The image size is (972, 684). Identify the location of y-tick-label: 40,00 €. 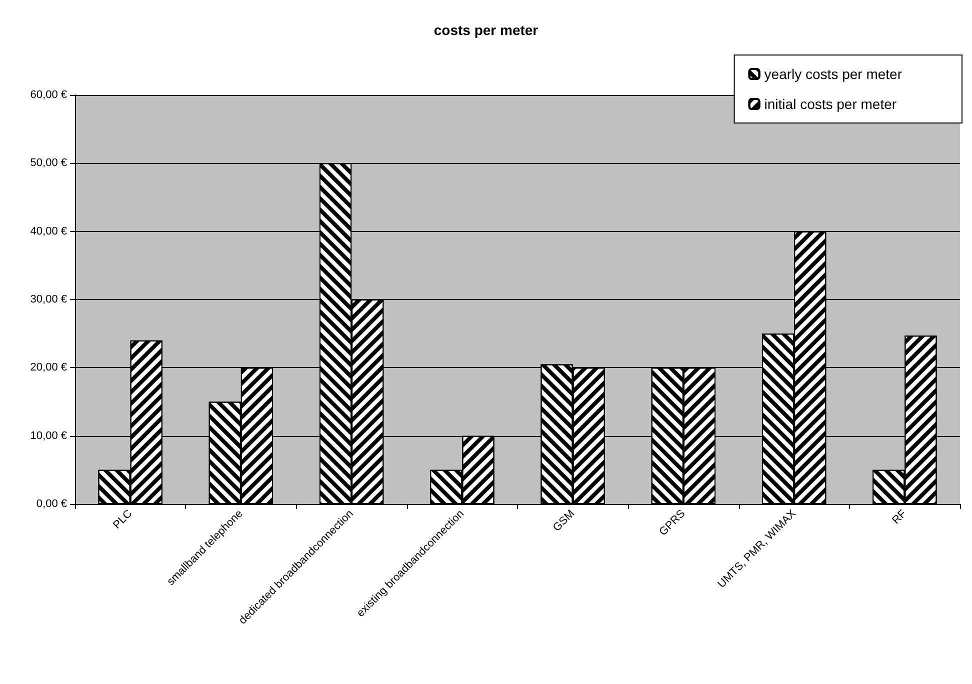
(48, 231).